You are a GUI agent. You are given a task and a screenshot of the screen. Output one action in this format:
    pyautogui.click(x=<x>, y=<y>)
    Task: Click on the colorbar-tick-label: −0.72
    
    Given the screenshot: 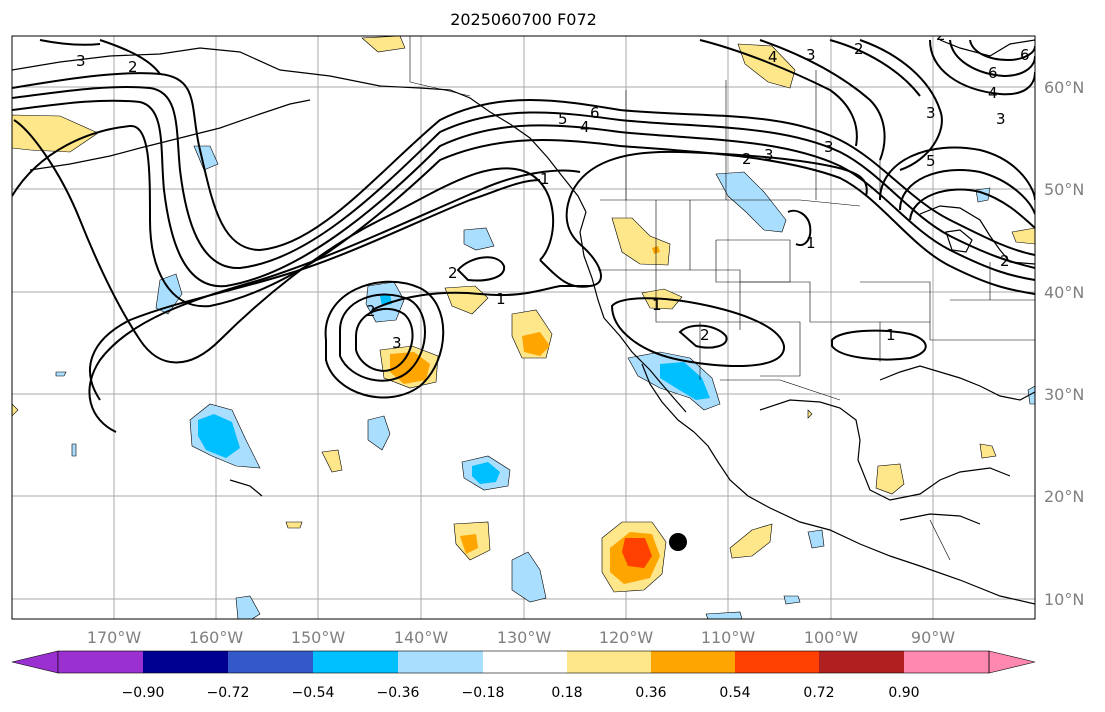 What is the action you would take?
    pyautogui.click(x=228, y=693)
    